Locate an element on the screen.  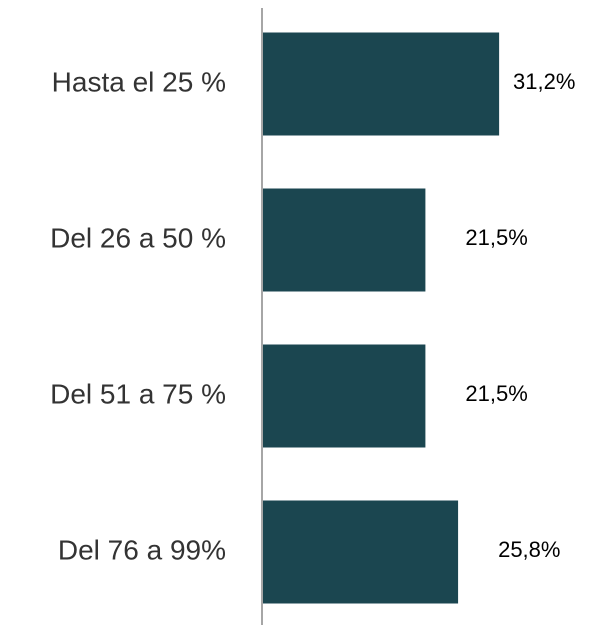
category-label: Del 51 a 75 % is located at coordinates (138, 393).